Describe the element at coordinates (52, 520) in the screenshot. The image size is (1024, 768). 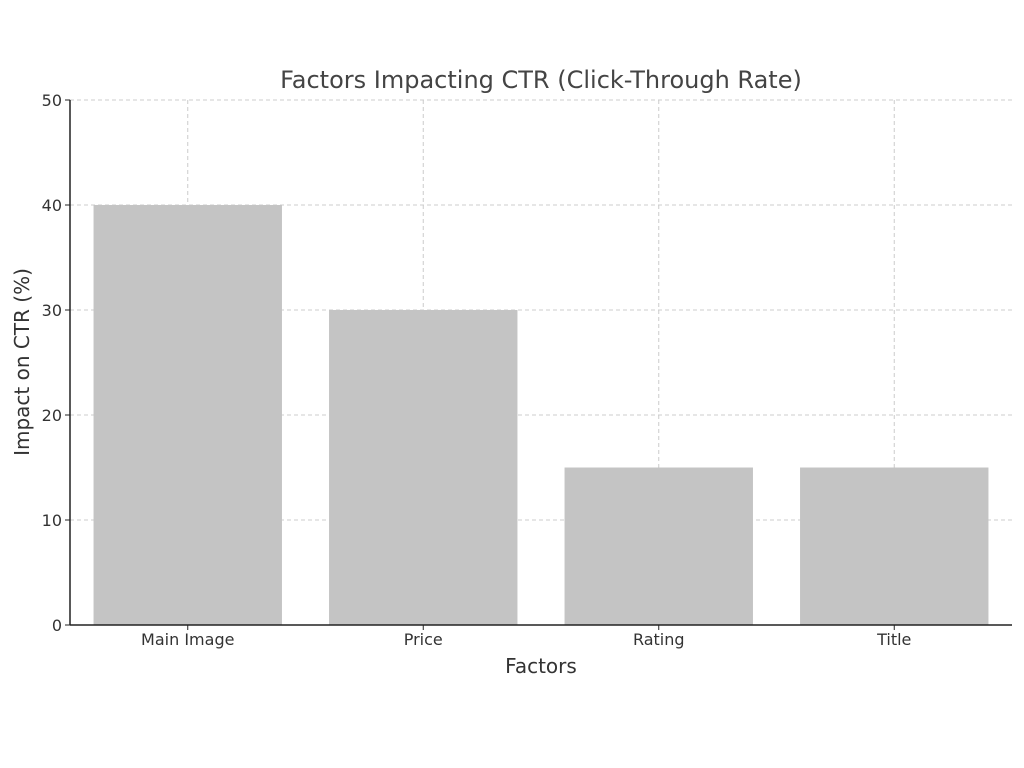
I see `y-tick-label: 10` at that location.